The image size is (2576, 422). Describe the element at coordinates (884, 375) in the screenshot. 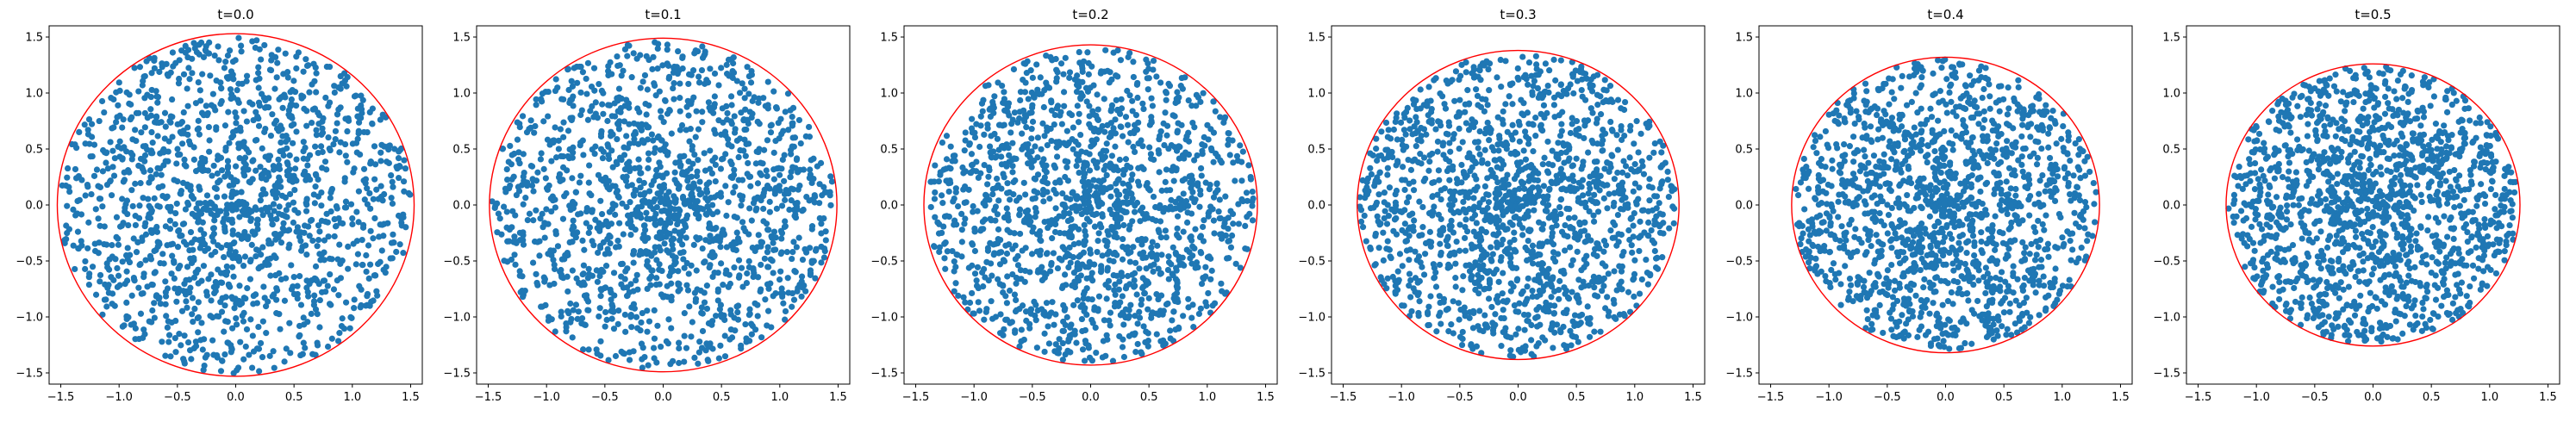

I see `y-tick-label: −1.5` at that location.